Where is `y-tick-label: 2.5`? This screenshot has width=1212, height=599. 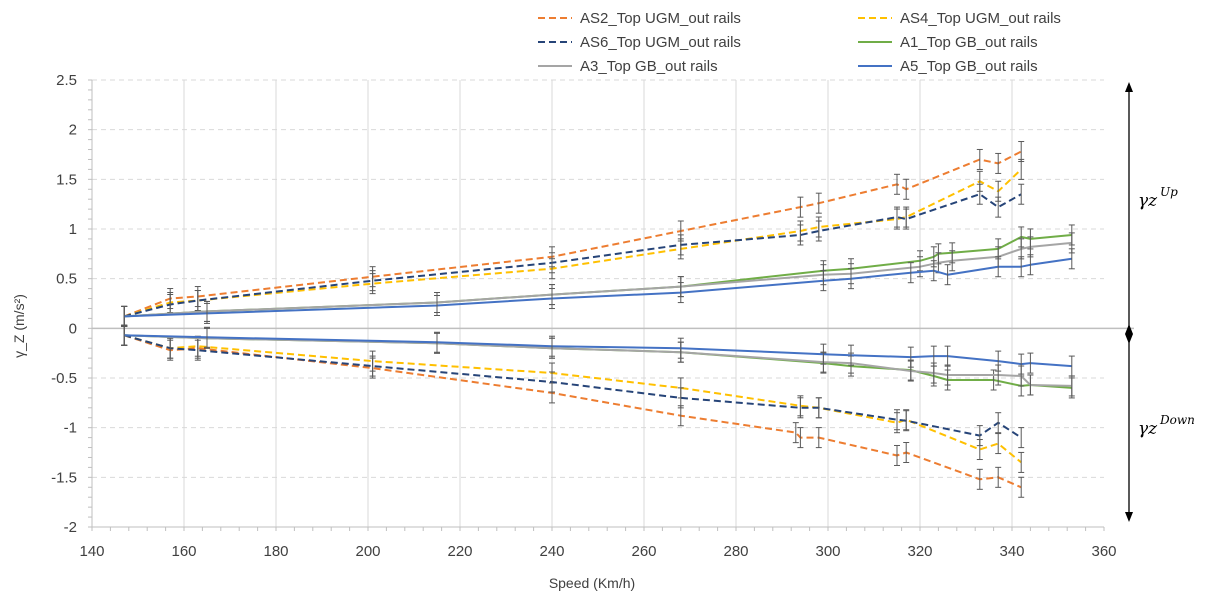 y-tick-label: 2.5 is located at coordinates (66, 80).